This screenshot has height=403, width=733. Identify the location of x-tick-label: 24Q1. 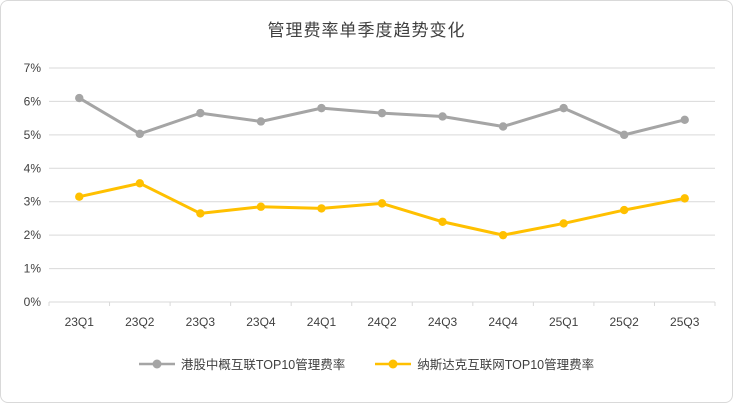
(322, 322).